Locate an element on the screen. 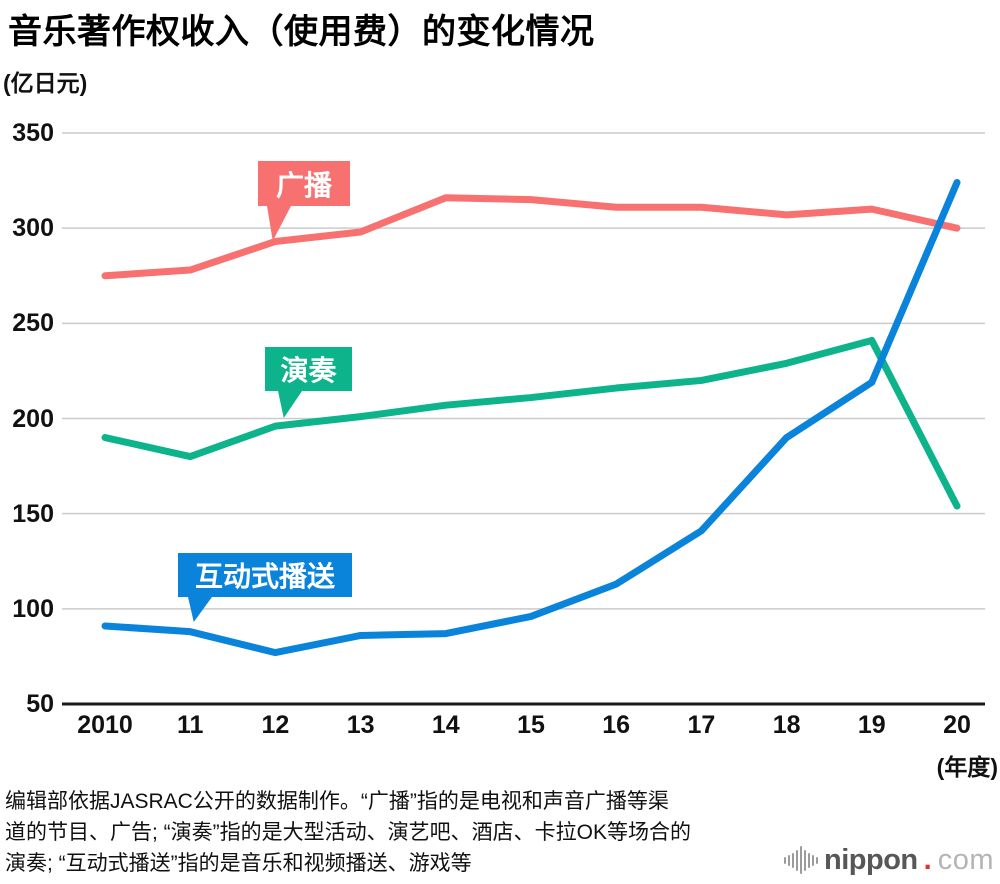  legend-label-performance: 演奏 is located at coordinates (308, 370).